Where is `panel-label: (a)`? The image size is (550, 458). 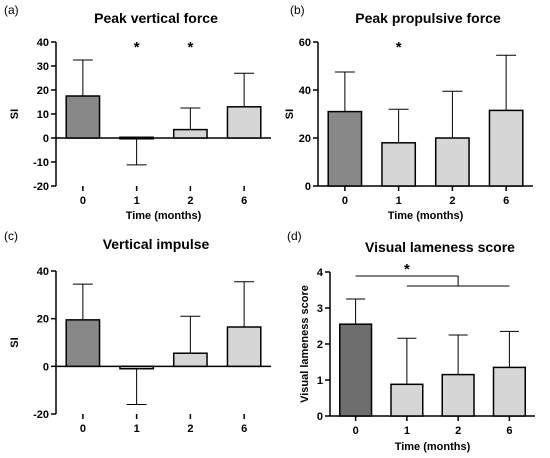
panel-label: (a) is located at coordinates (11, 10).